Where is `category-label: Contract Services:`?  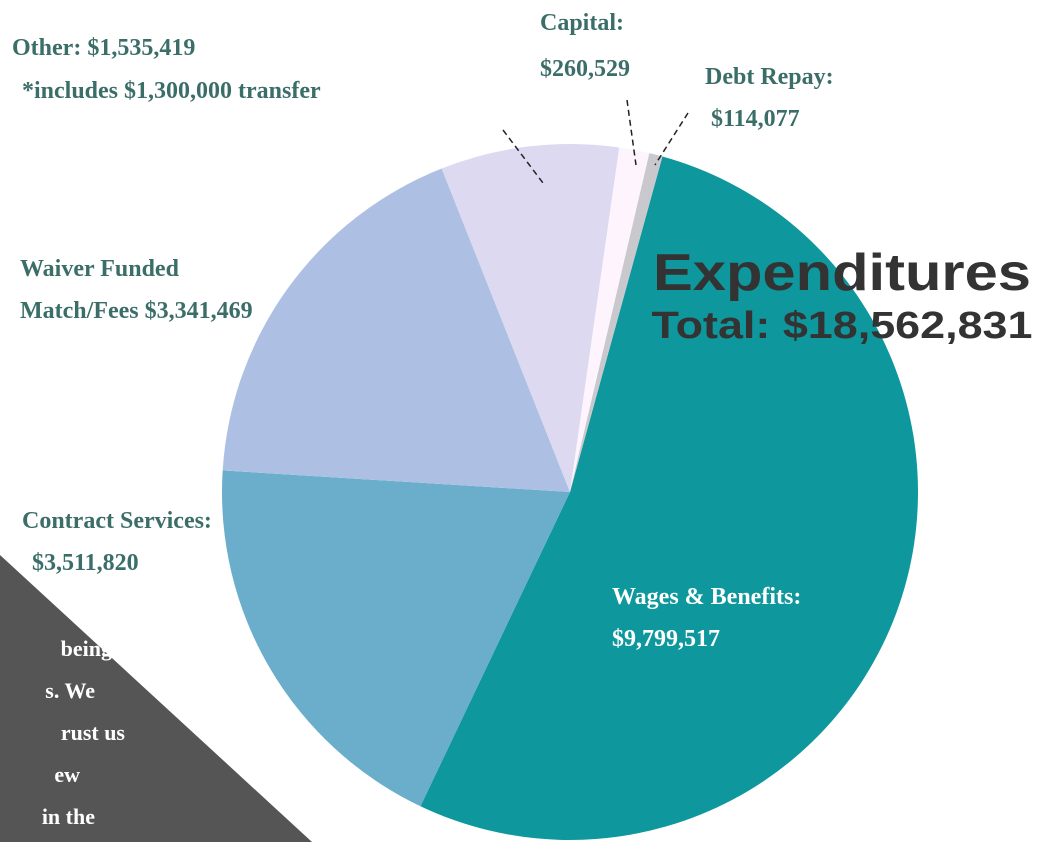
category-label: Contract Services: is located at coordinates (117, 521).